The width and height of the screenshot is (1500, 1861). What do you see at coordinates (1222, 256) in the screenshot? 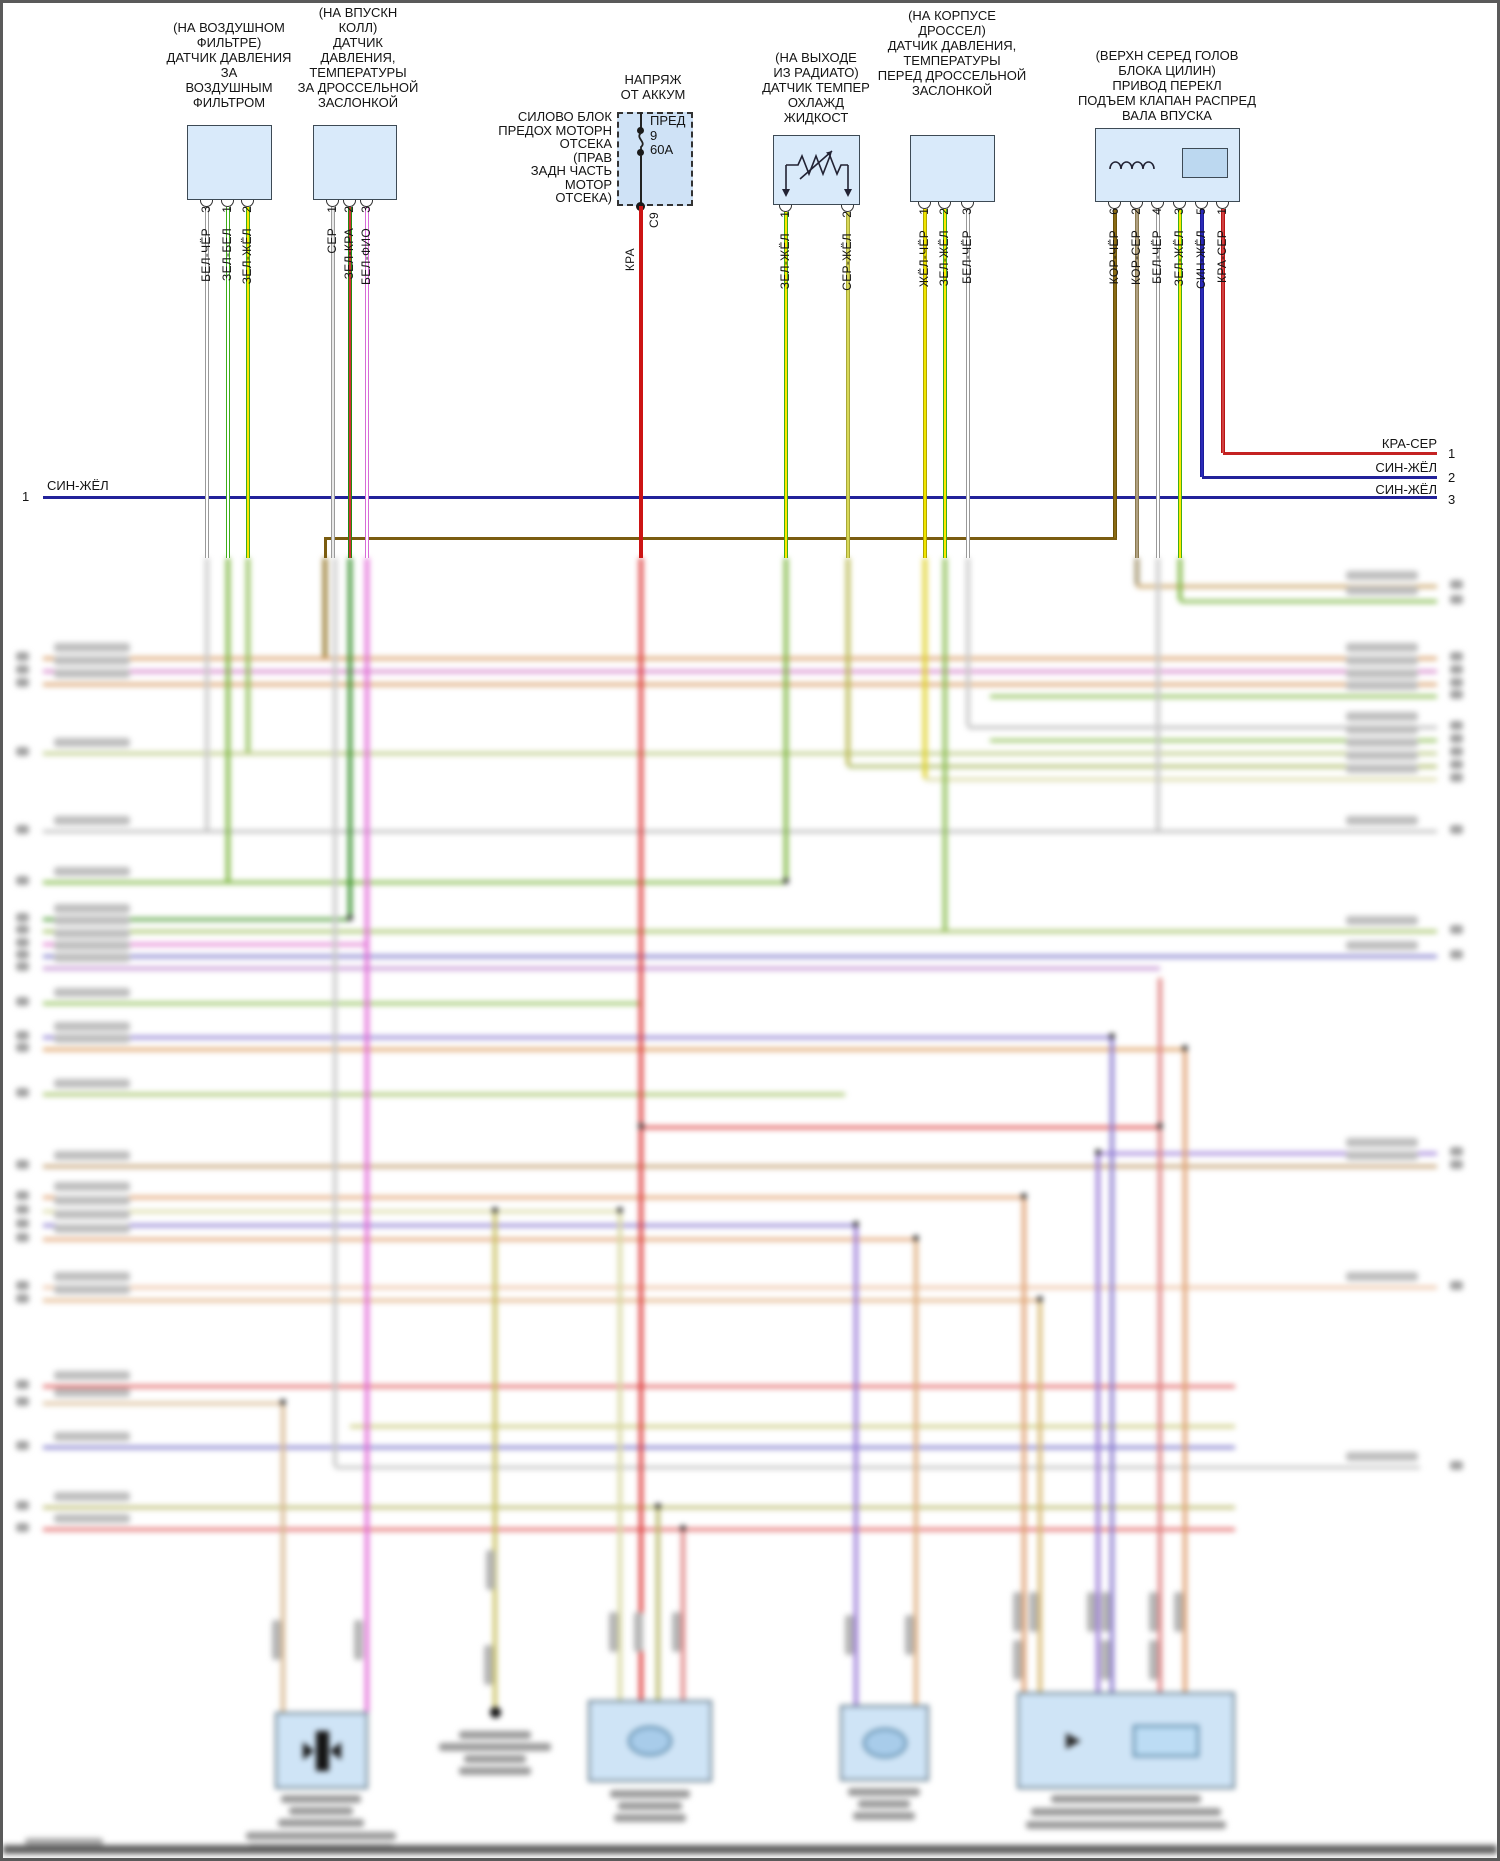
I see `pin-wire-label: КРА-СЕР` at bounding box center [1222, 256].